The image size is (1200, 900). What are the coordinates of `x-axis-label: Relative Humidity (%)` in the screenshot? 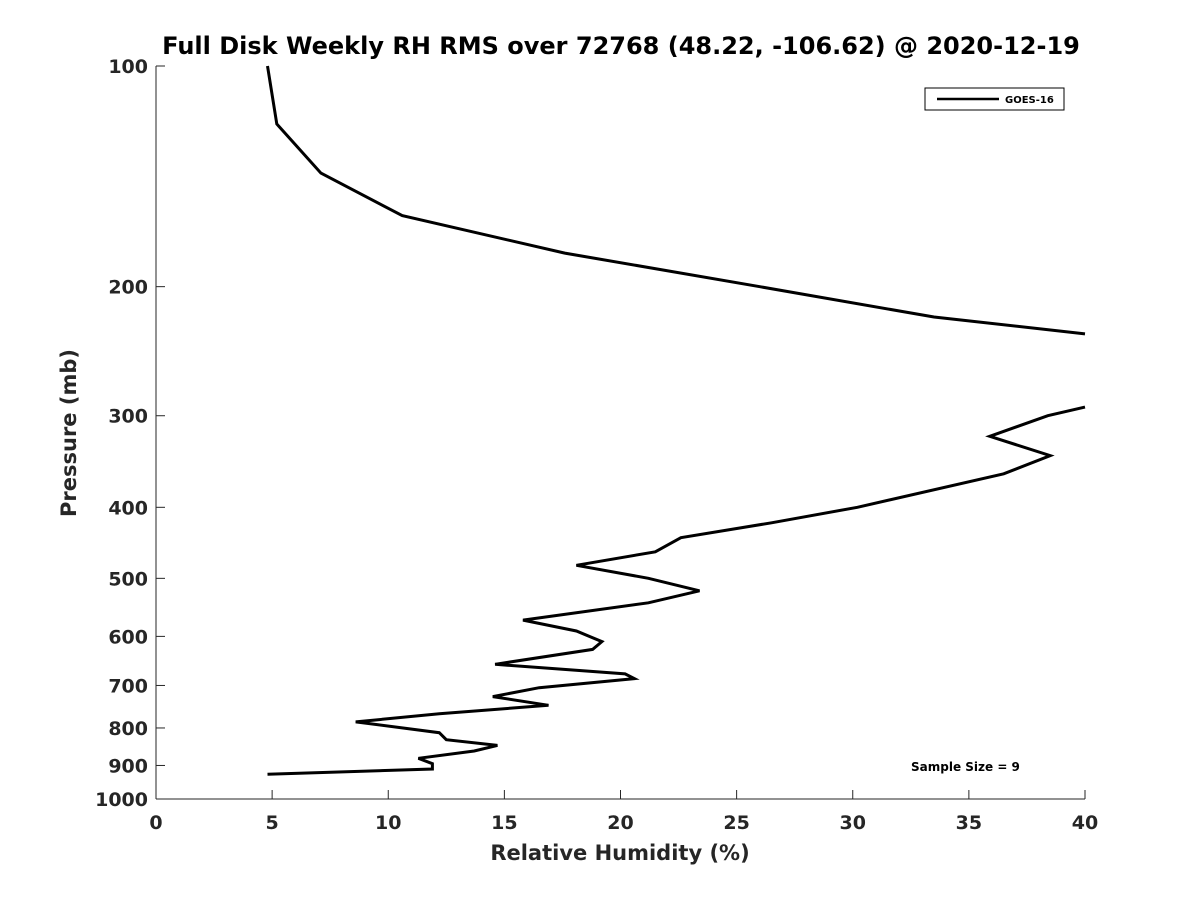 It's located at (619, 853).